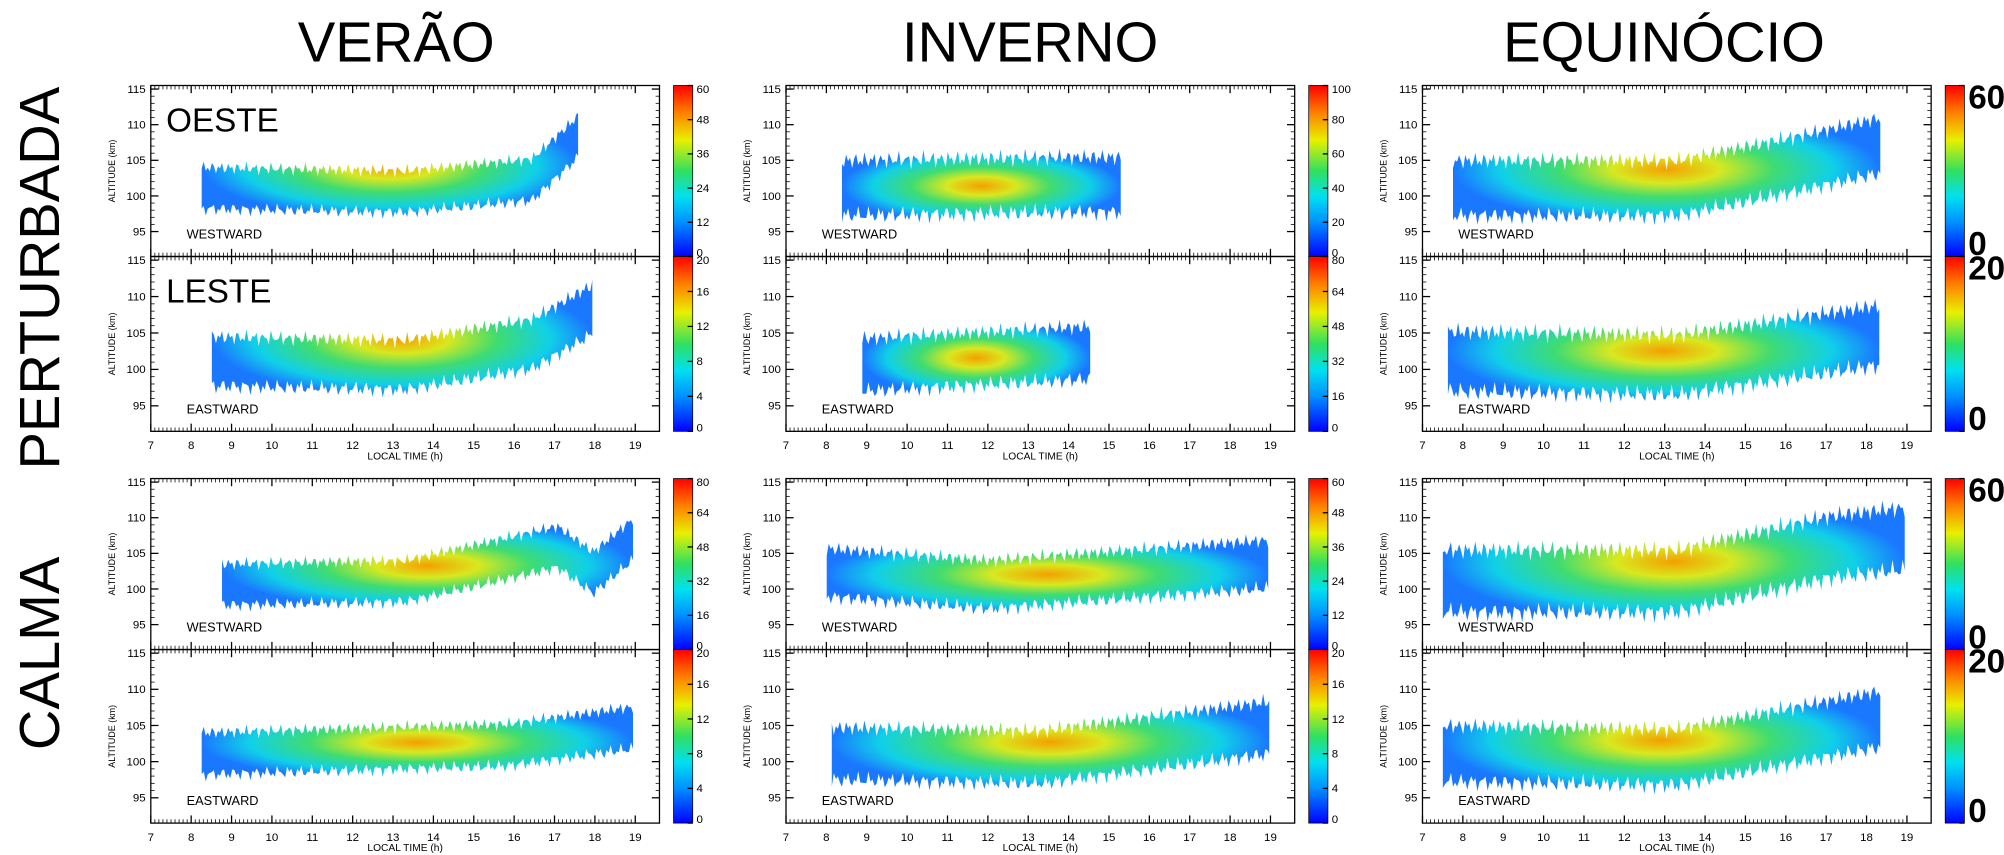 Image resolution: width=2004 pixels, height=855 pixels. Describe the element at coordinates (396, 41) in the screenshot. I see `column-title: VERÃO` at that location.